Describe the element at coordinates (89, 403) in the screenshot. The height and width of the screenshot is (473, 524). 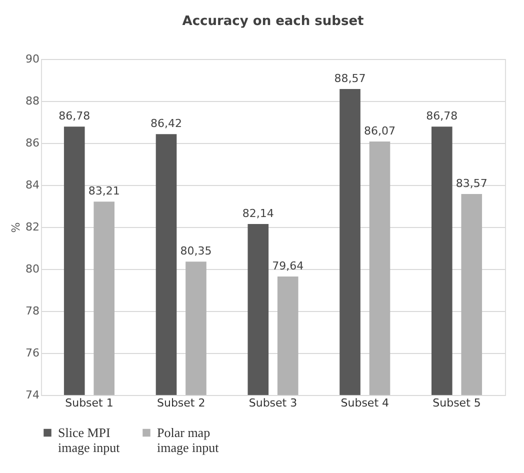
I see `x-tick-label: Subset 1` at that location.